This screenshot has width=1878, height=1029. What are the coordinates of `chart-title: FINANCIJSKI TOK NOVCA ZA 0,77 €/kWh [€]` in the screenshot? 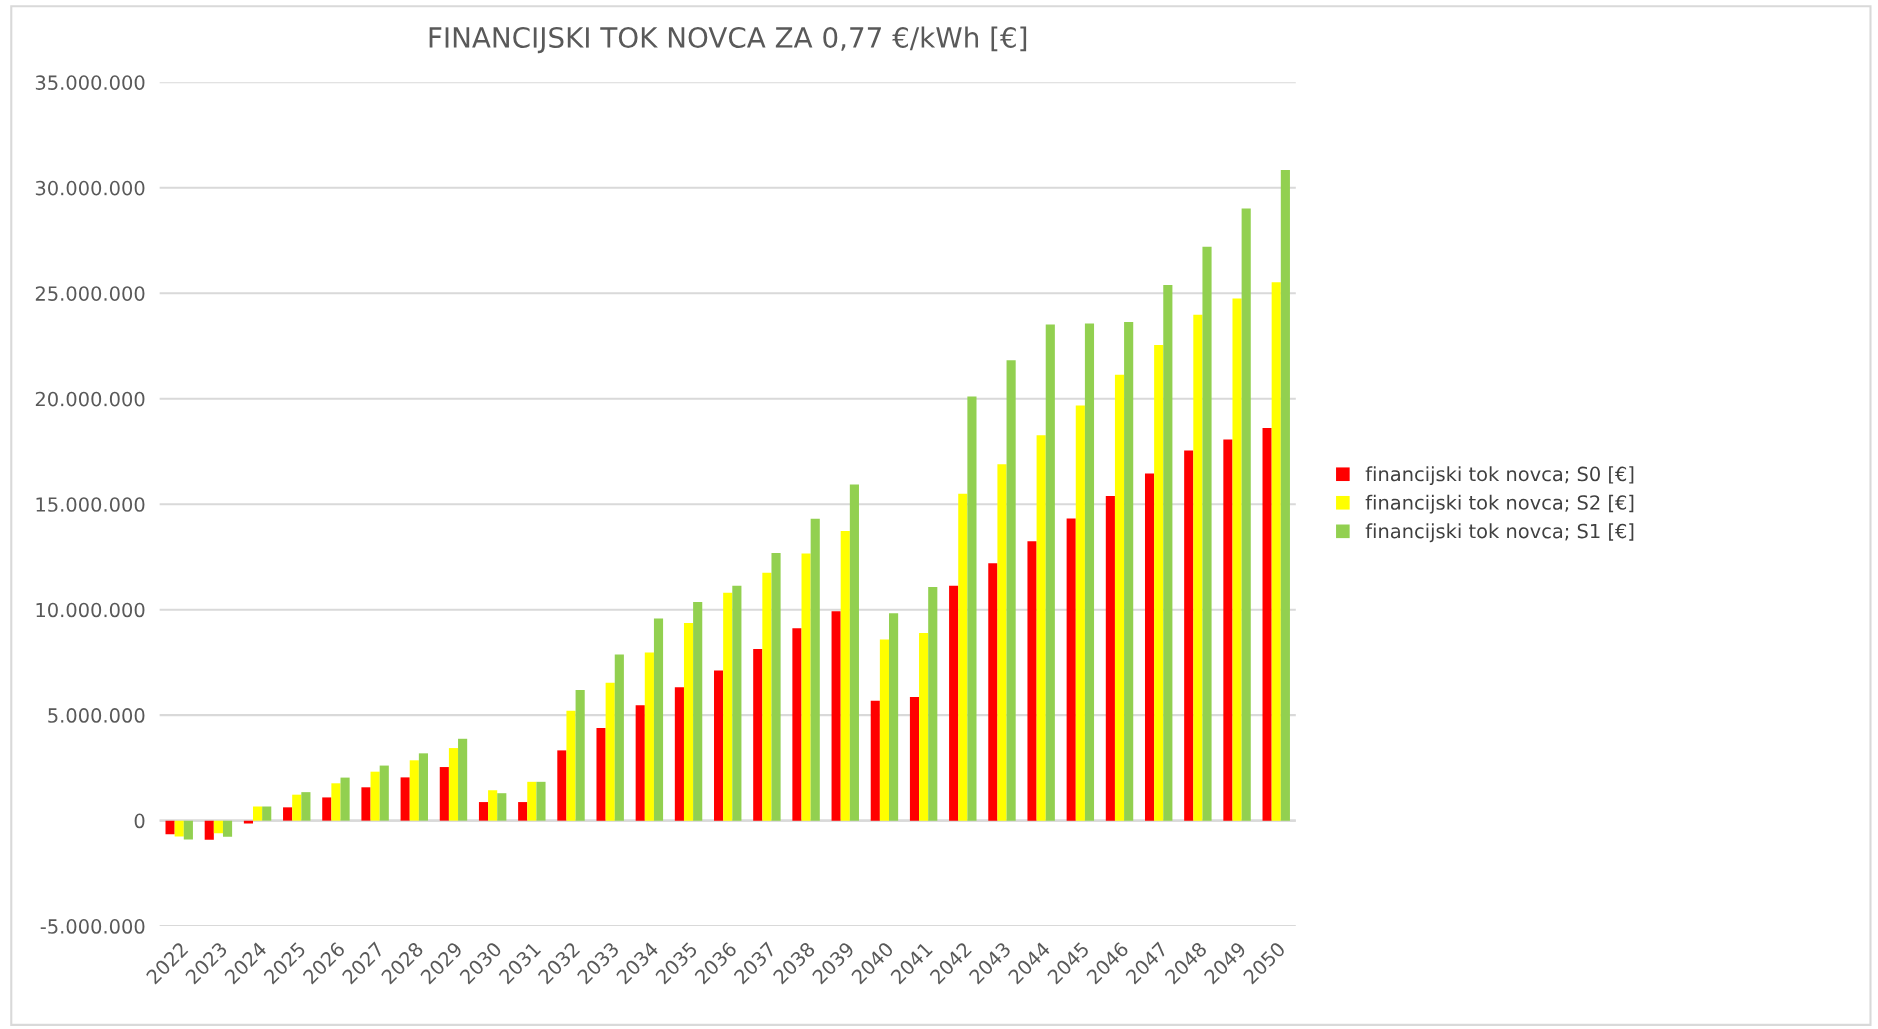 It's located at (728, 40).